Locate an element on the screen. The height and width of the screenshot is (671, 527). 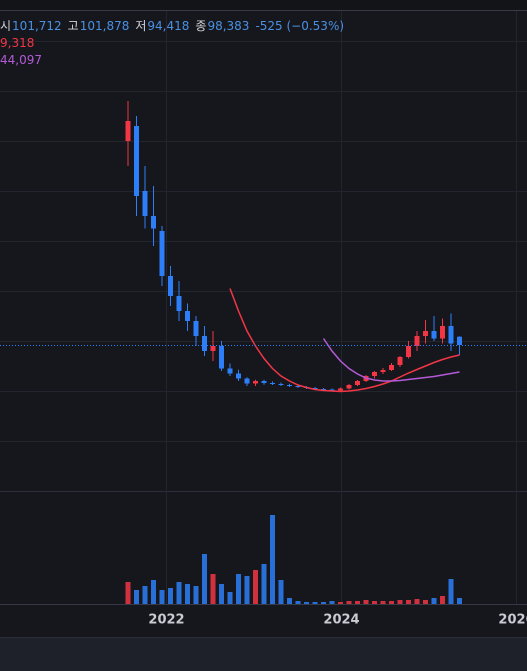
ma-rows: 9,318 44,097 is located at coordinates (175, 52).